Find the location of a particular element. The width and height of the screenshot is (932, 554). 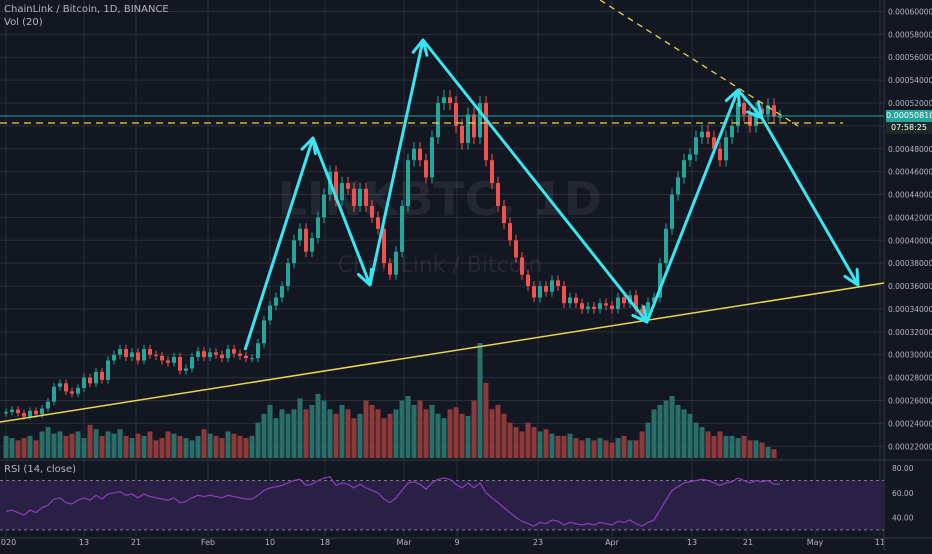

price-tick-label: 0.00028000 is located at coordinates (910, 378).